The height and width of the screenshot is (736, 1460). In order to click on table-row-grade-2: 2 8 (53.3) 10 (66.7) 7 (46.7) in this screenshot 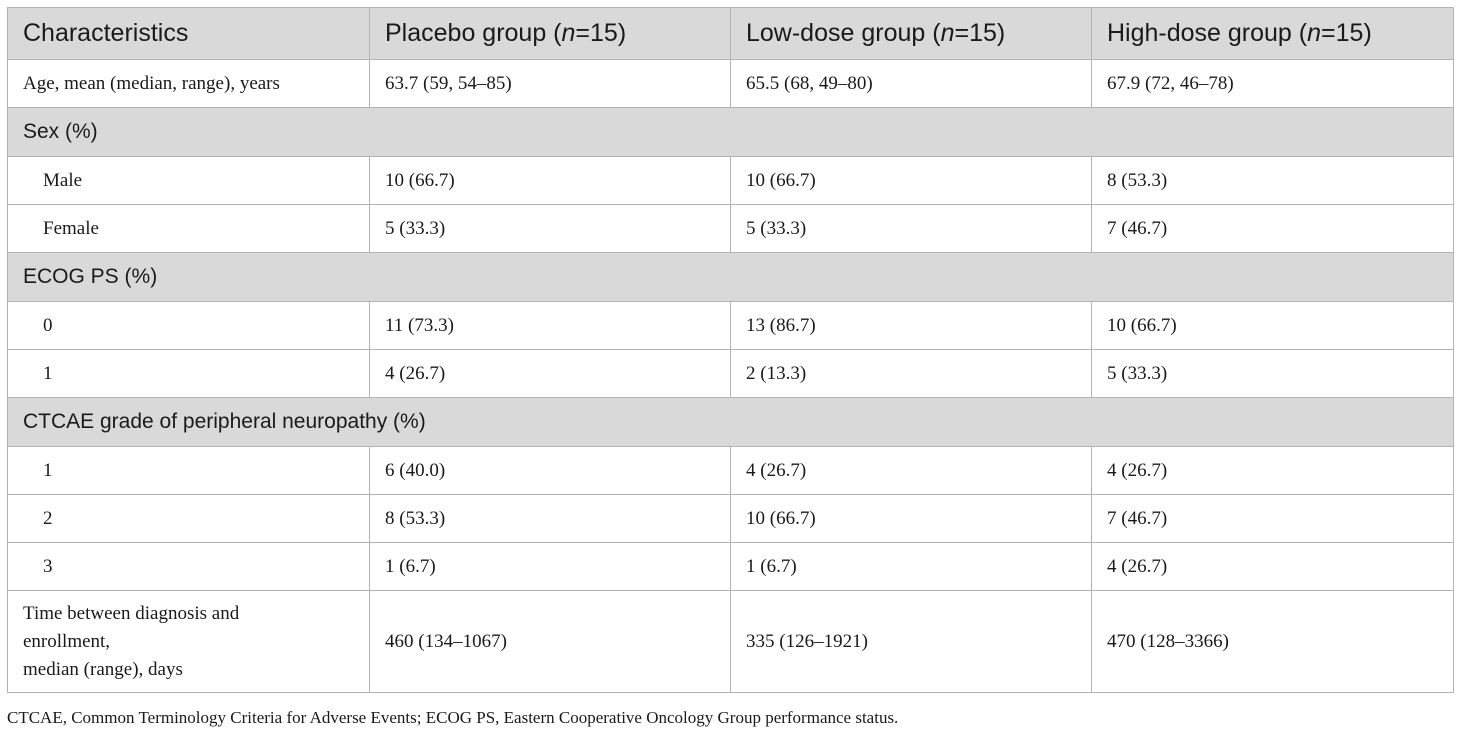, I will do `click(730, 518)`.